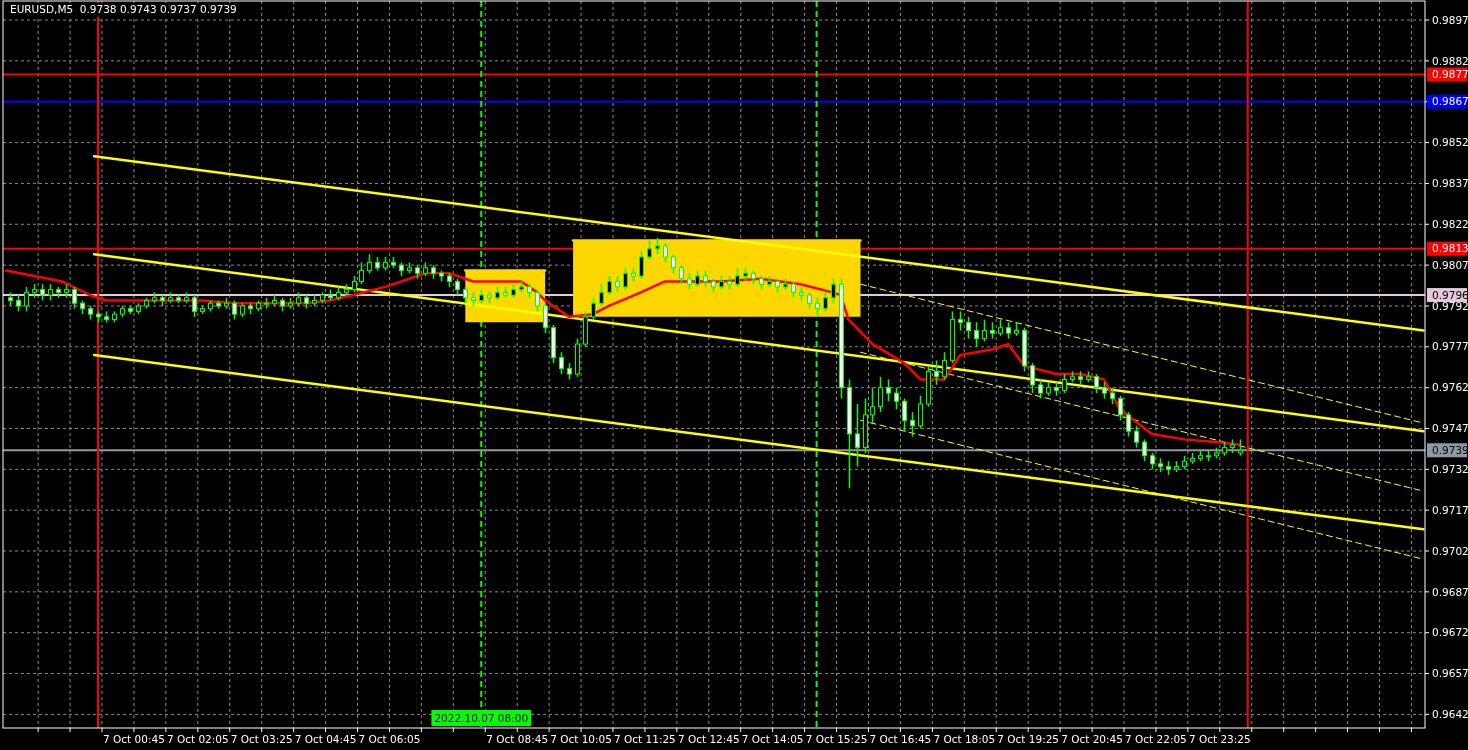  Describe the element at coordinates (1156, 739) in the screenshot. I see `x-tick-label: 7 Oct 22:05` at that location.